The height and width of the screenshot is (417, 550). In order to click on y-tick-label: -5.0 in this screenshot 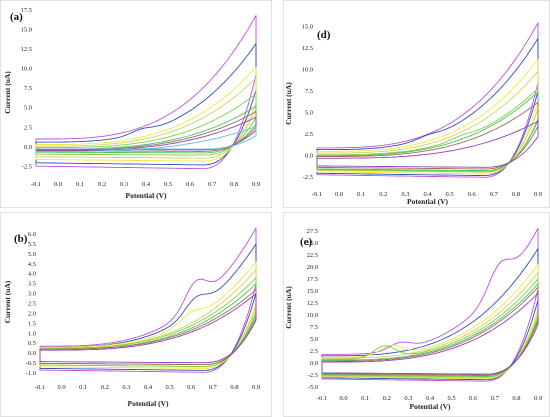, I will do `click(313, 387)`.